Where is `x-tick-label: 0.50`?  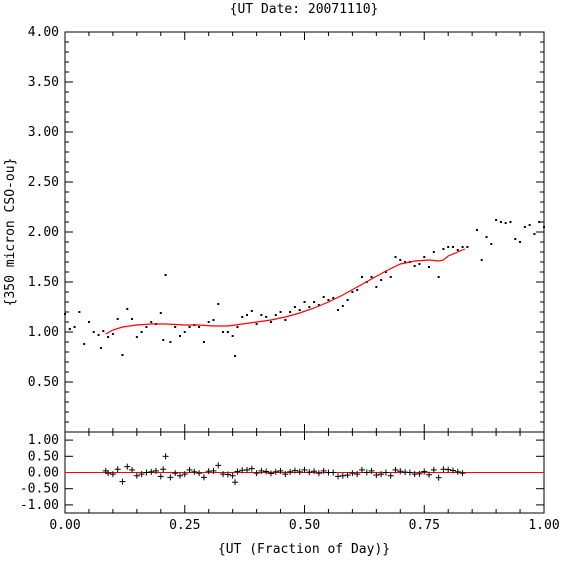
x-tick-label: 0.50 is located at coordinates (304, 525).